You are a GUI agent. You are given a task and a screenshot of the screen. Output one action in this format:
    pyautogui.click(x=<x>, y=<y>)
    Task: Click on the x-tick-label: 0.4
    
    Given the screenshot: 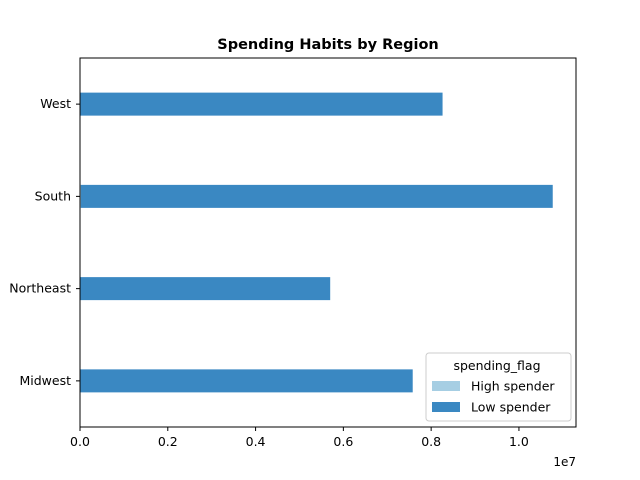 What is the action you would take?
    pyautogui.click(x=256, y=441)
    